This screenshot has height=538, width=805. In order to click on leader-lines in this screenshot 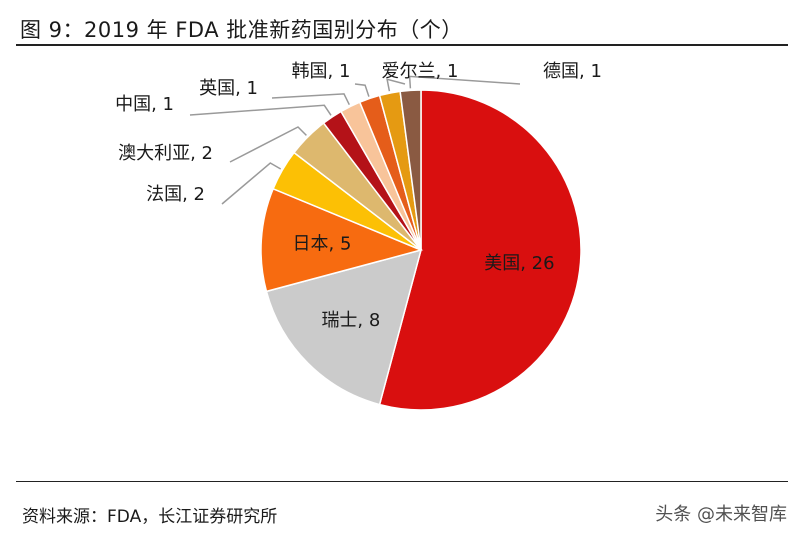, I will do `click(355, 140)`.